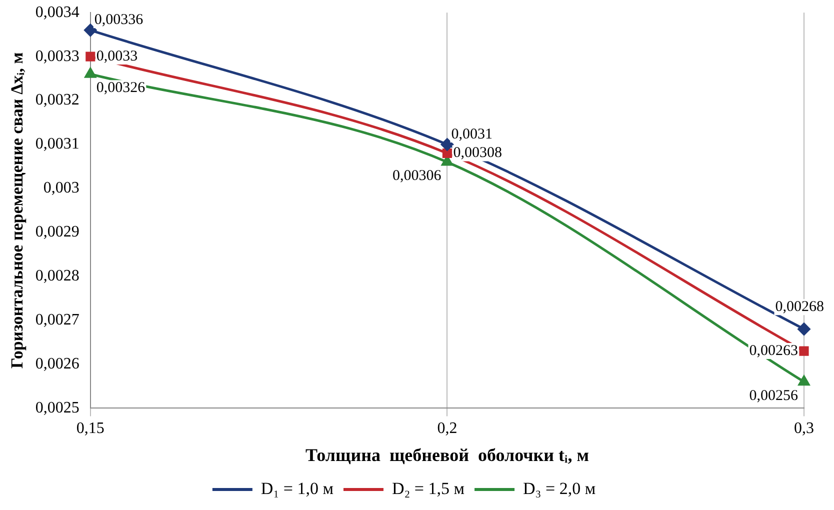  Describe the element at coordinates (799, 307) in the screenshot. I see `data-label: 0,00268` at that location.